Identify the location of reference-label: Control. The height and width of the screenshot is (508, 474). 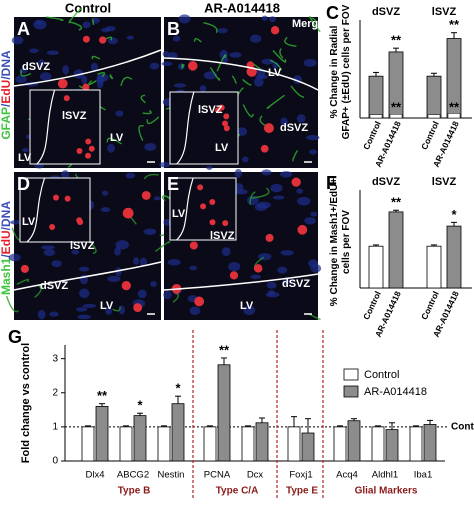
(462, 427).